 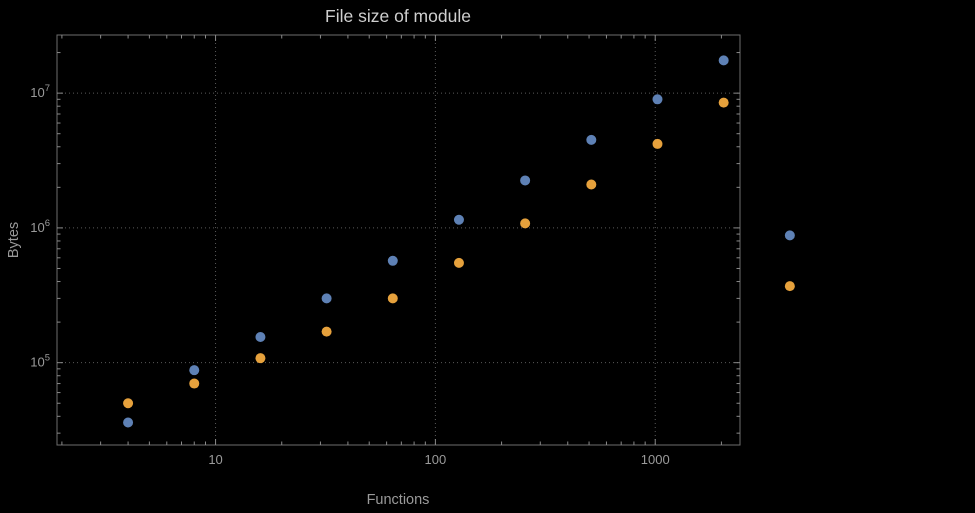 What do you see at coordinates (398, 16) in the screenshot?
I see `chart-title: File size of module` at bounding box center [398, 16].